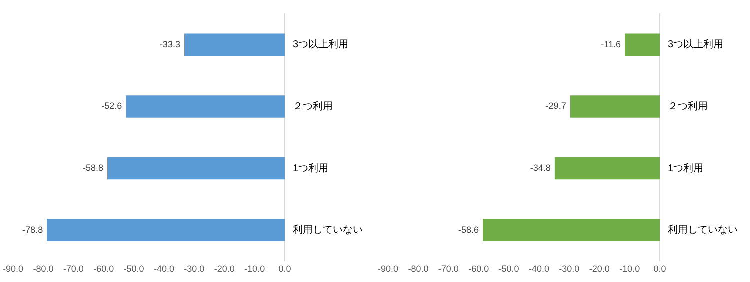  Describe the element at coordinates (540, 167) in the screenshot. I see `data-label: -34.8` at that location.